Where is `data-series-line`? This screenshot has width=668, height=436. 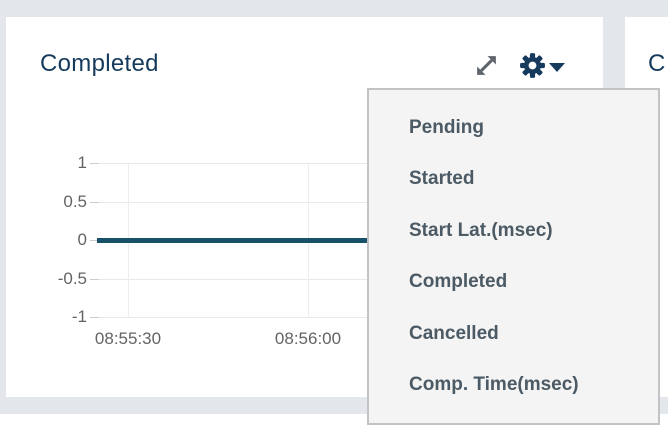 data-series-line is located at coordinates (340, 240).